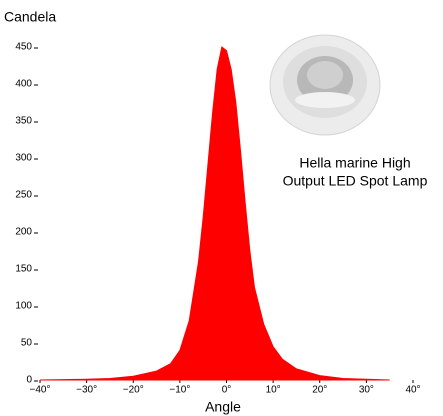  Describe the element at coordinates (366, 390) in the screenshot. I see `x-tick-label: 30°` at that location.